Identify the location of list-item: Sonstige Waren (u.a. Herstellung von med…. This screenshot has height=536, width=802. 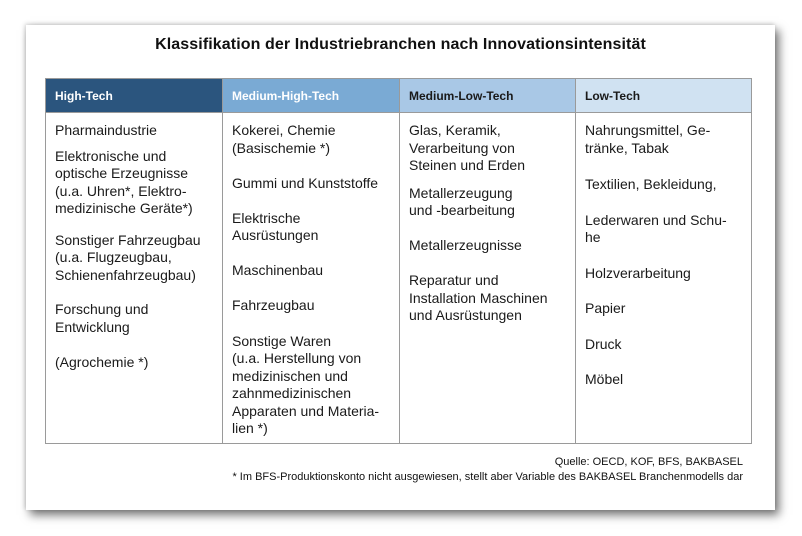
(306, 384).